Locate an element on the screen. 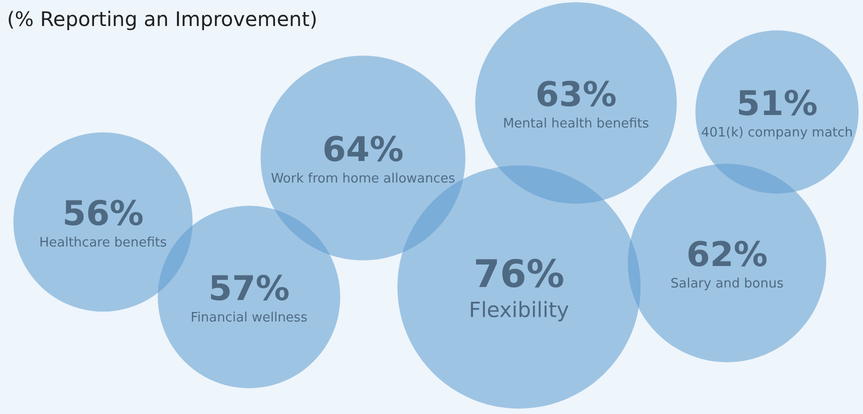 The image size is (863, 414). data-label: 64% is located at coordinates (363, 150).